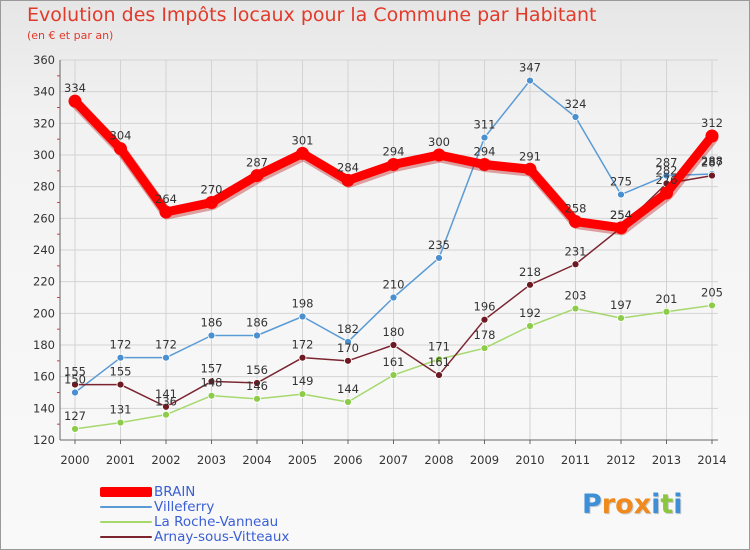 Image resolution: width=750 pixels, height=550 pixels. What do you see at coordinates (216, 522) in the screenshot?
I see `legend-label-la-roche-vanneau: La Roche-Vanneau` at bounding box center [216, 522].